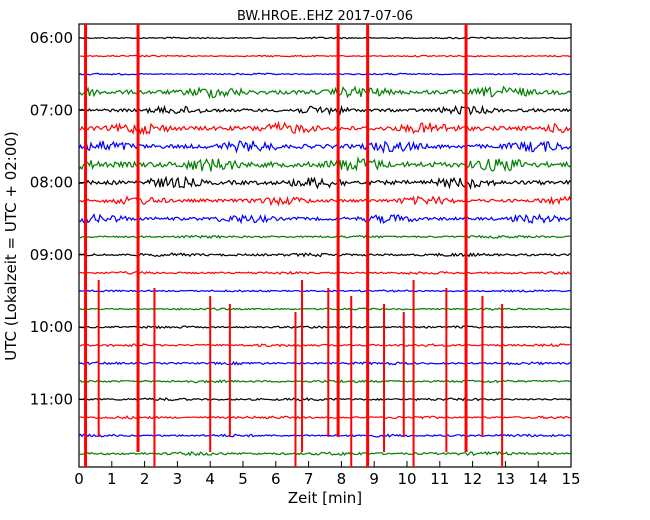 This screenshot has width=650, height=520. What do you see at coordinates (327, 474) in the screenshot?
I see `x-axis-ticks: 0 1 2 3 4 5 6 7 8 9 10 11 12 13 14 15` at bounding box center [327, 474].